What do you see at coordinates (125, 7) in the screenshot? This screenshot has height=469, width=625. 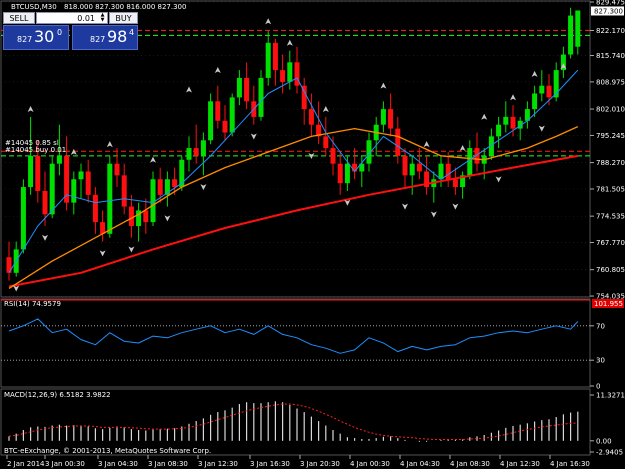 I see `chart-ohlc: 818.000 827.300 816.000 827.300` at bounding box center [125, 7].